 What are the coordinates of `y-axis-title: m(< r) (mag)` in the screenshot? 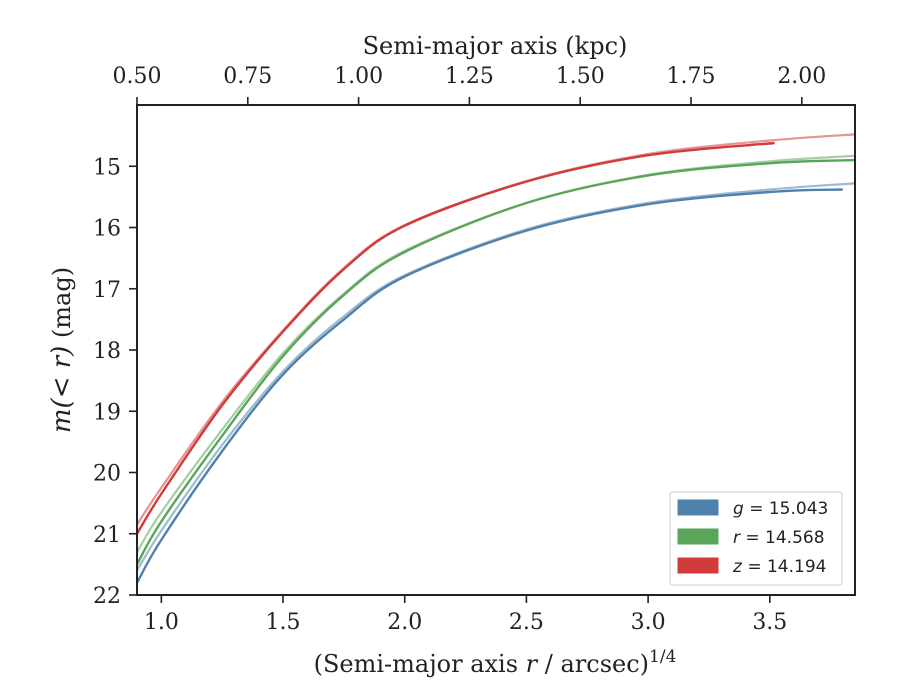 It's located at (62, 350).